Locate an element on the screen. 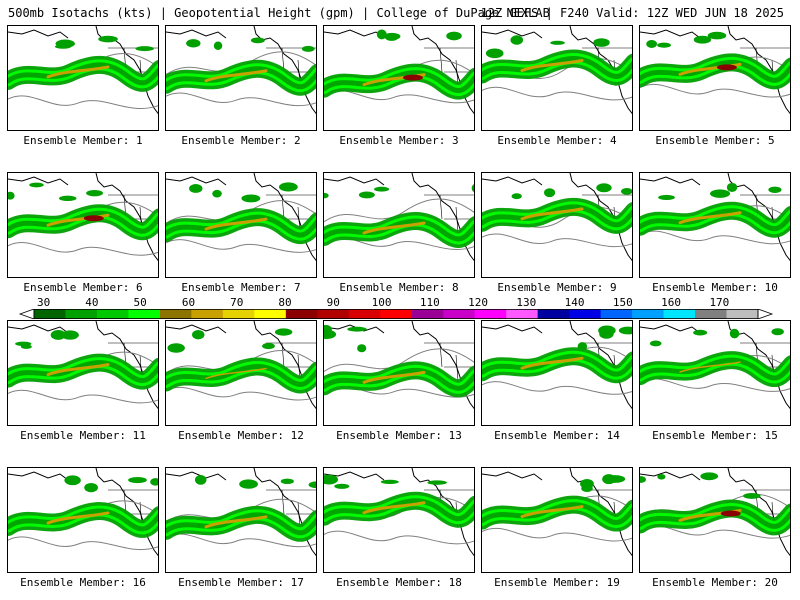 The height and width of the screenshot is (600, 800). colorbar-swatches is located at coordinates (396, 314).